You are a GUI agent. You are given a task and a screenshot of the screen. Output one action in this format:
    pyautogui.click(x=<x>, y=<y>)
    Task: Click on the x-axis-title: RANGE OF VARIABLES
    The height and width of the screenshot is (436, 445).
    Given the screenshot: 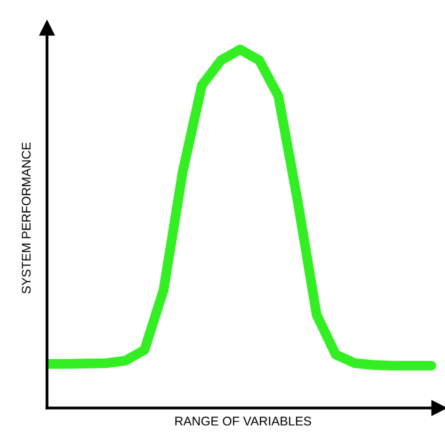 What is the action you would take?
    pyautogui.click(x=243, y=421)
    